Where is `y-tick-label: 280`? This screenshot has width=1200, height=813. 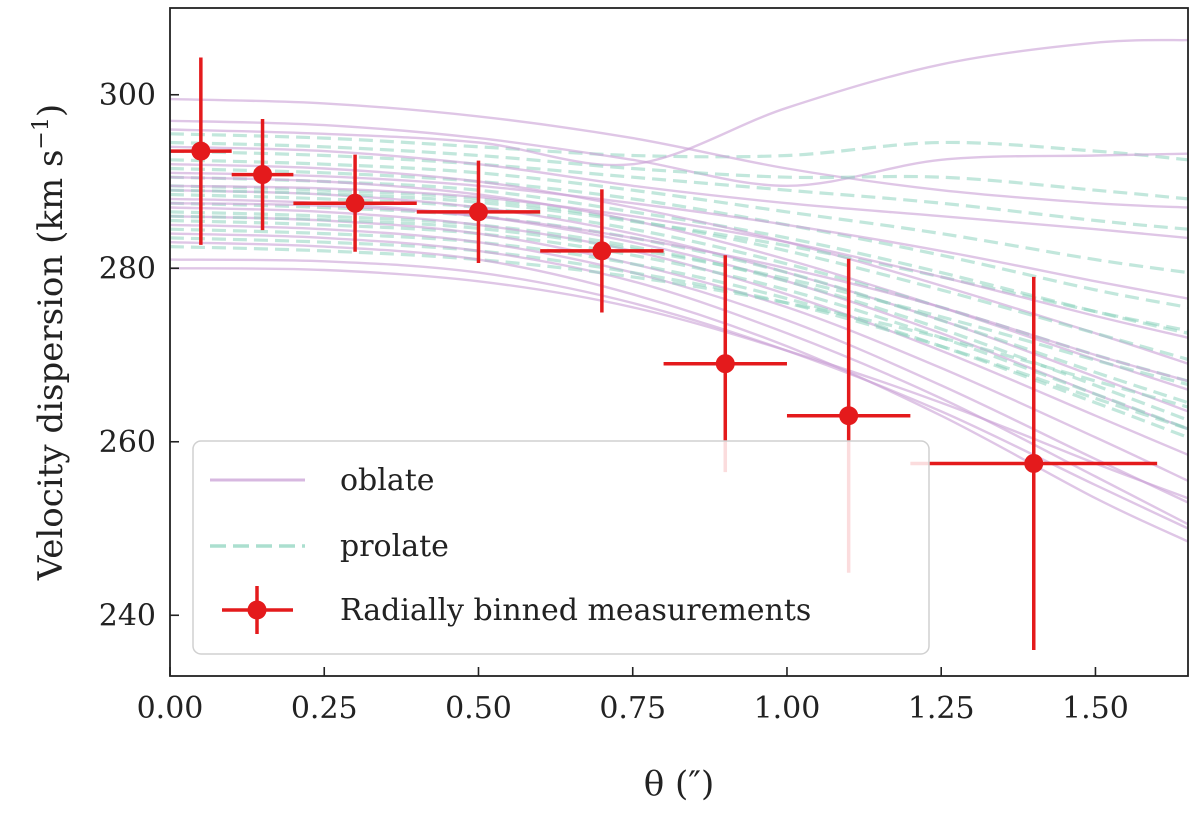
y-tick-label: 280 is located at coordinates (127, 268).